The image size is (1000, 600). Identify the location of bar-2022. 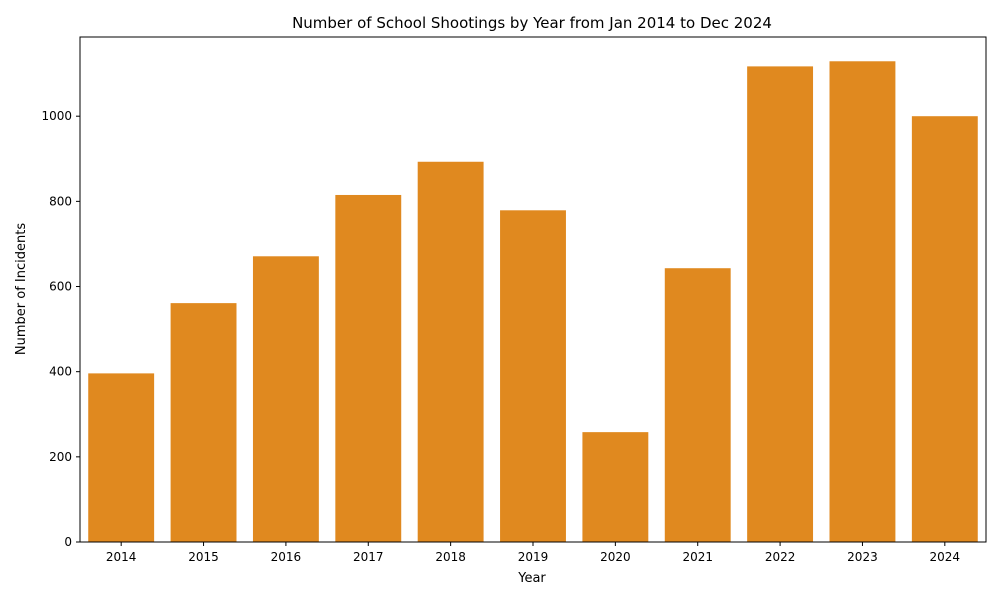
(780, 304).